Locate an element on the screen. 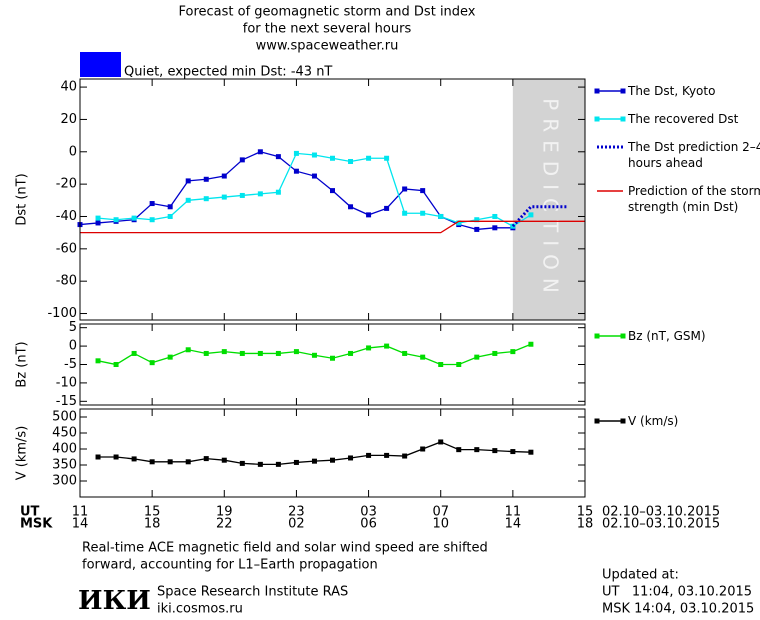 The height and width of the screenshot is (620, 760). y-axis-label: Dst (nT) is located at coordinates (22, 199).